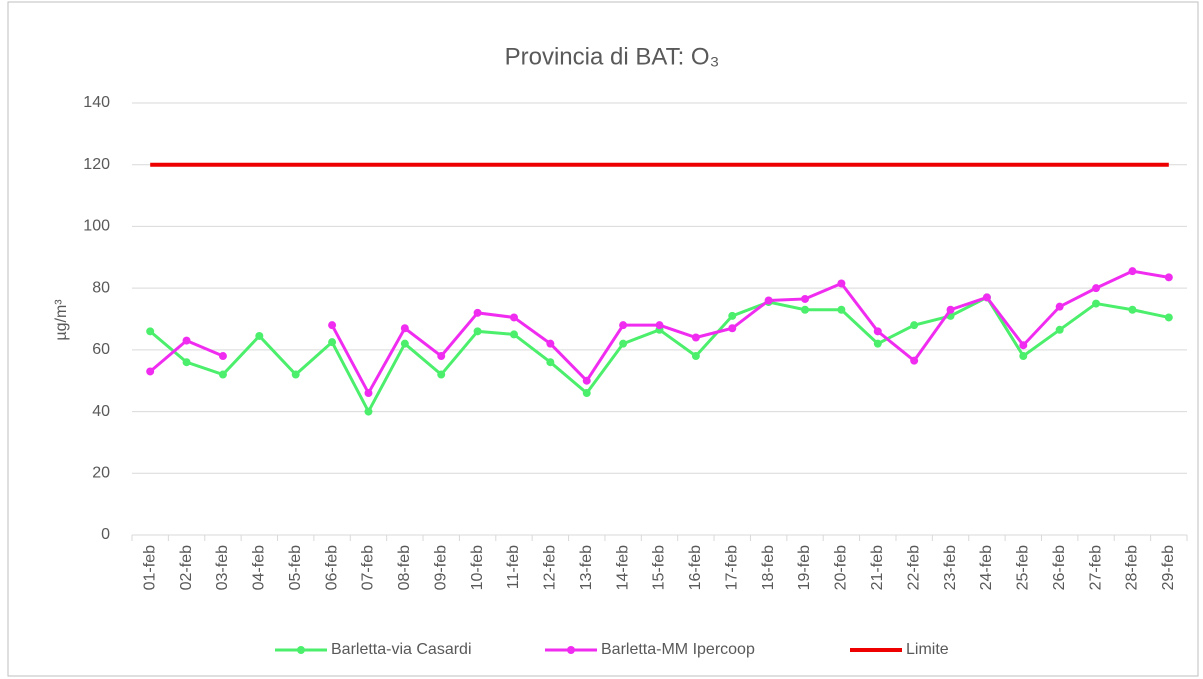  What do you see at coordinates (96, 102) in the screenshot?
I see `y-tick-label: 140` at bounding box center [96, 102].